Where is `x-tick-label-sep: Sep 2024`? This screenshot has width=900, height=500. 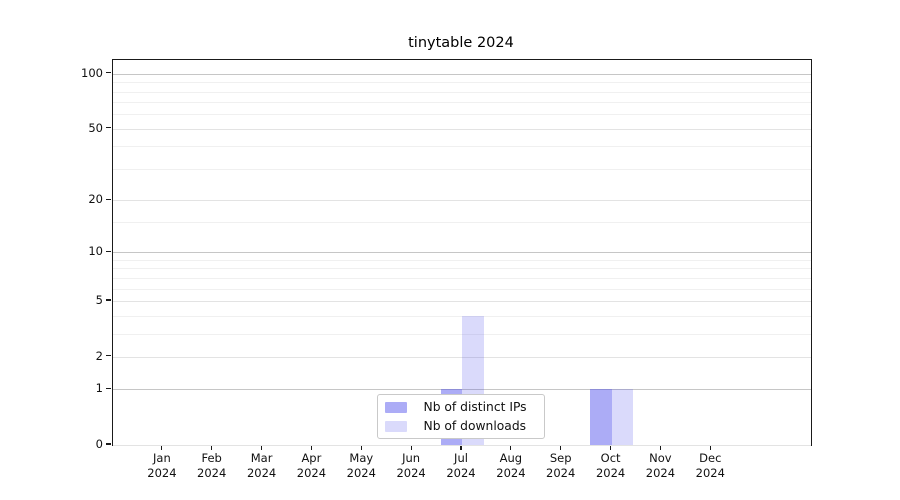
x-tick-label-sep: Sep 2024 is located at coordinates (561, 465).